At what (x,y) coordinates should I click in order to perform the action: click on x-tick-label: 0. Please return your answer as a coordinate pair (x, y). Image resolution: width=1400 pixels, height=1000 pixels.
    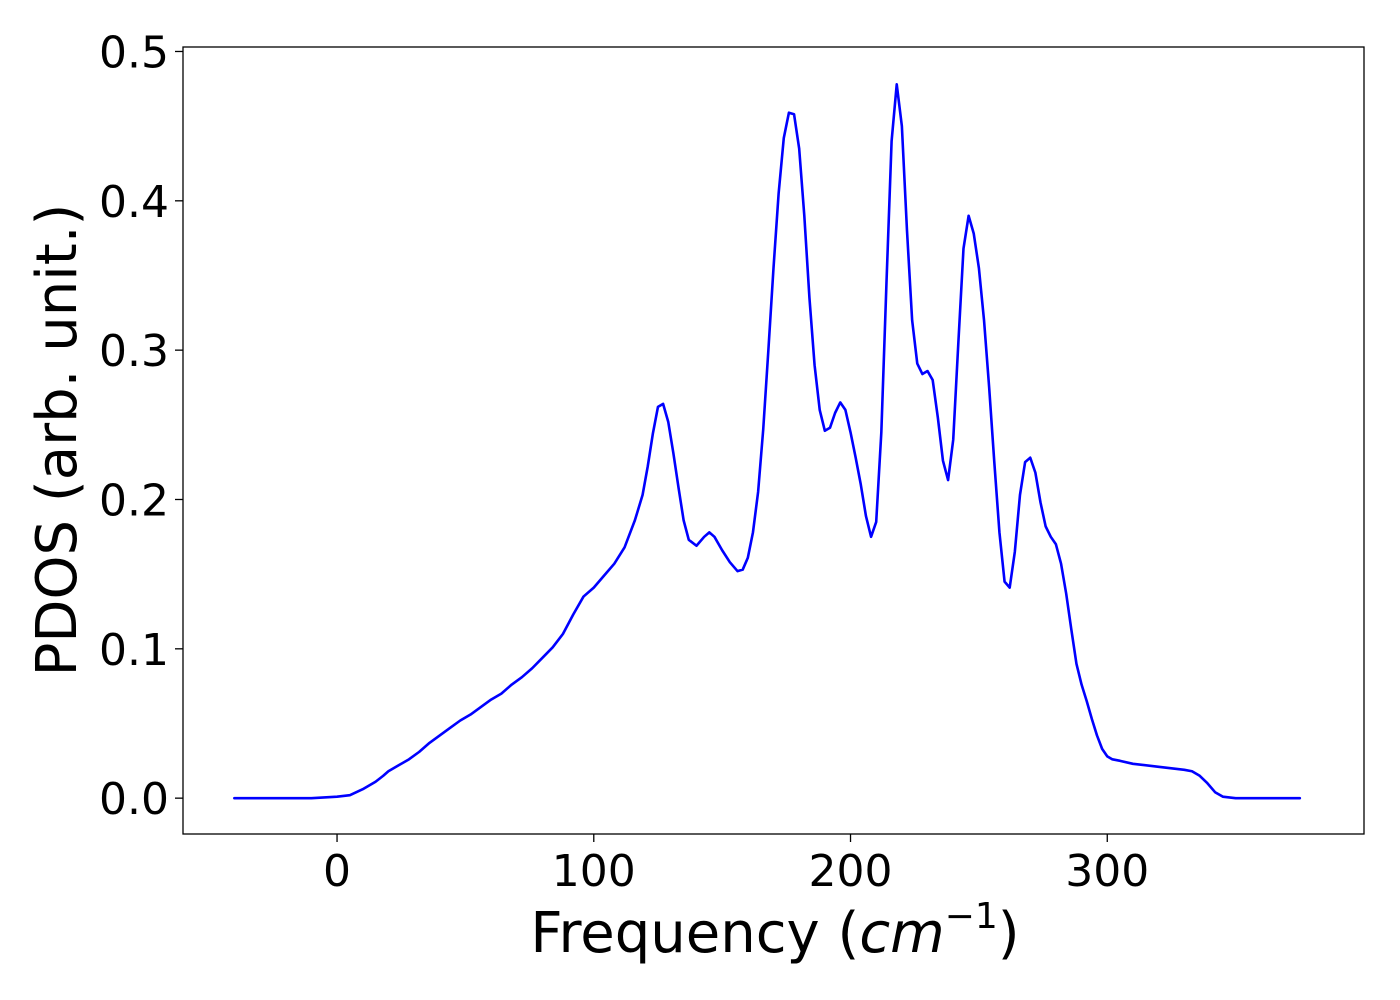
    Looking at the image, I should click on (337, 871).